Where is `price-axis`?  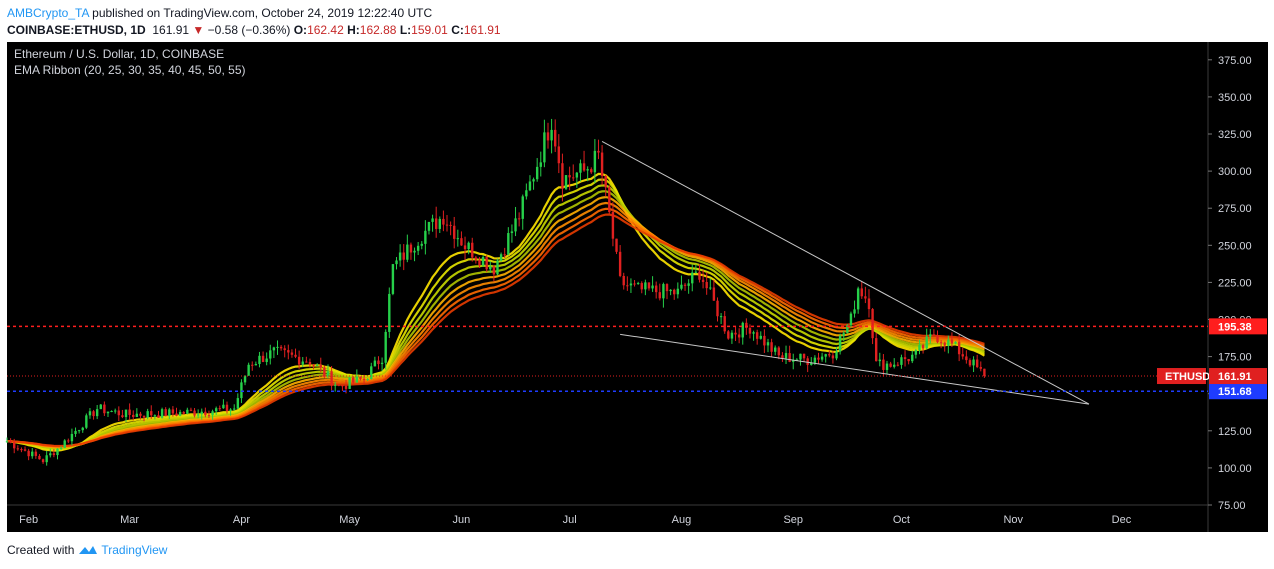 price-axis is located at coordinates (1238, 287).